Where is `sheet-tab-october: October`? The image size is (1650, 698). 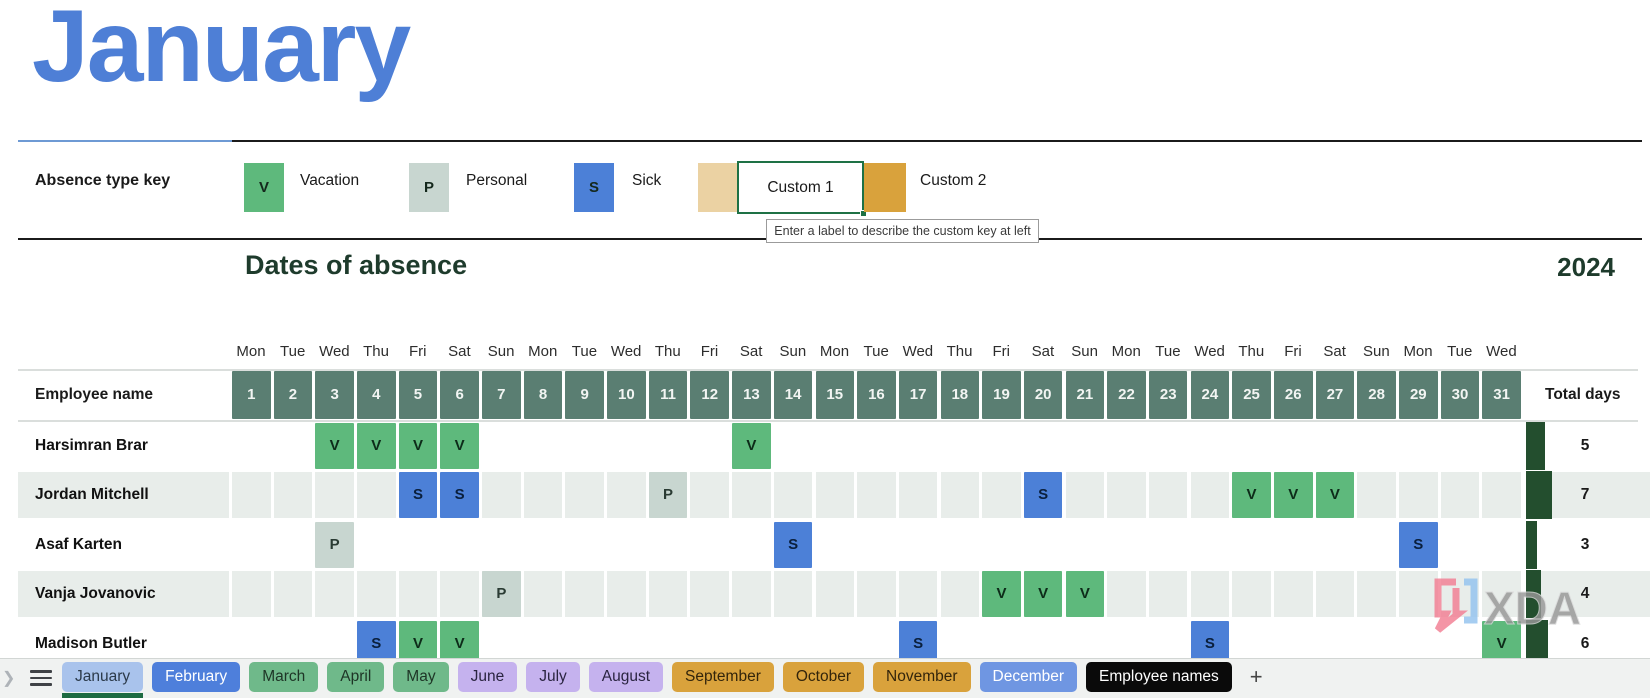
sheet-tab-october: October is located at coordinates (823, 677).